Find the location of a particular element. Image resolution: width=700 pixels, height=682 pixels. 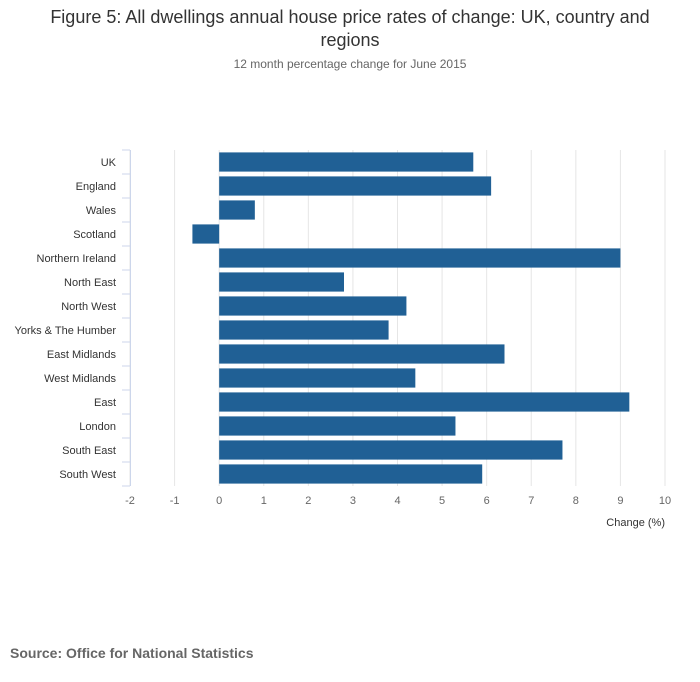

x-tick-label: 9 is located at coordinates (620, 501).